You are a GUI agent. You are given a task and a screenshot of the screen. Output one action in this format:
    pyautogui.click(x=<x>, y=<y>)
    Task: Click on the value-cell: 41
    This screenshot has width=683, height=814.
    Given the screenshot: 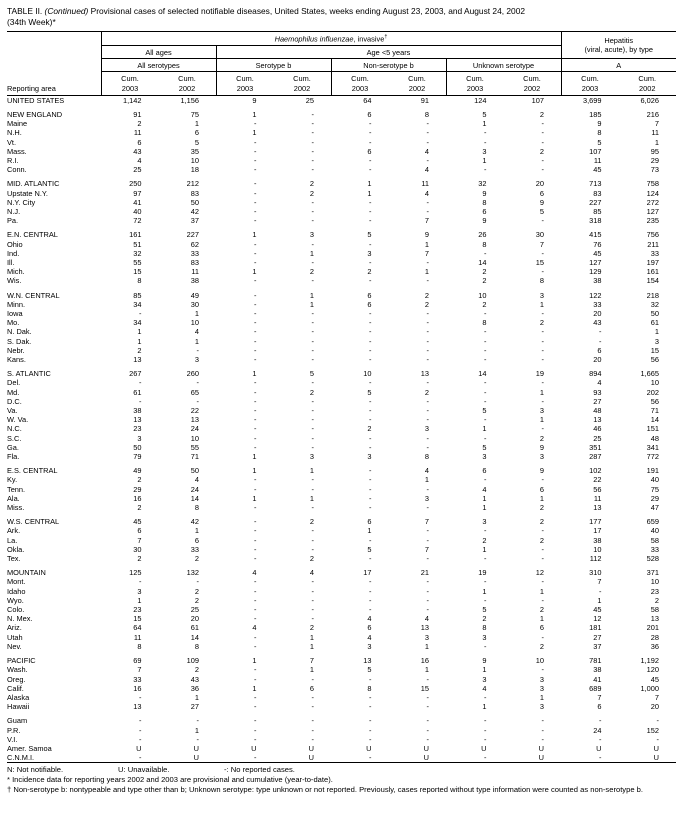 What is the action you would take?
    pyautogui.click(x=137, y=202)
    